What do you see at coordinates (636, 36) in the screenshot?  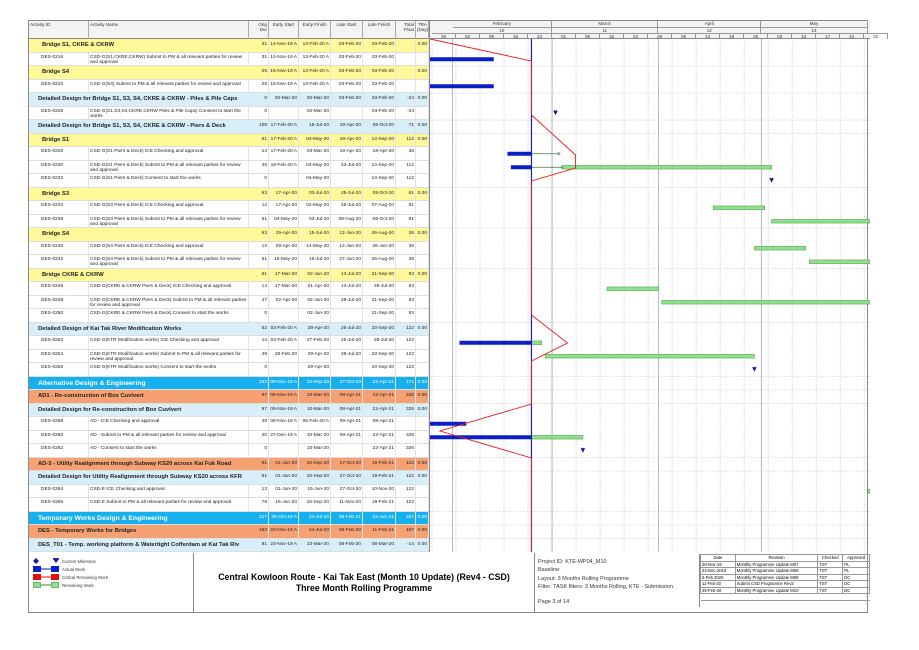 I see `week-header: 22` at bounding box center [636, 36].